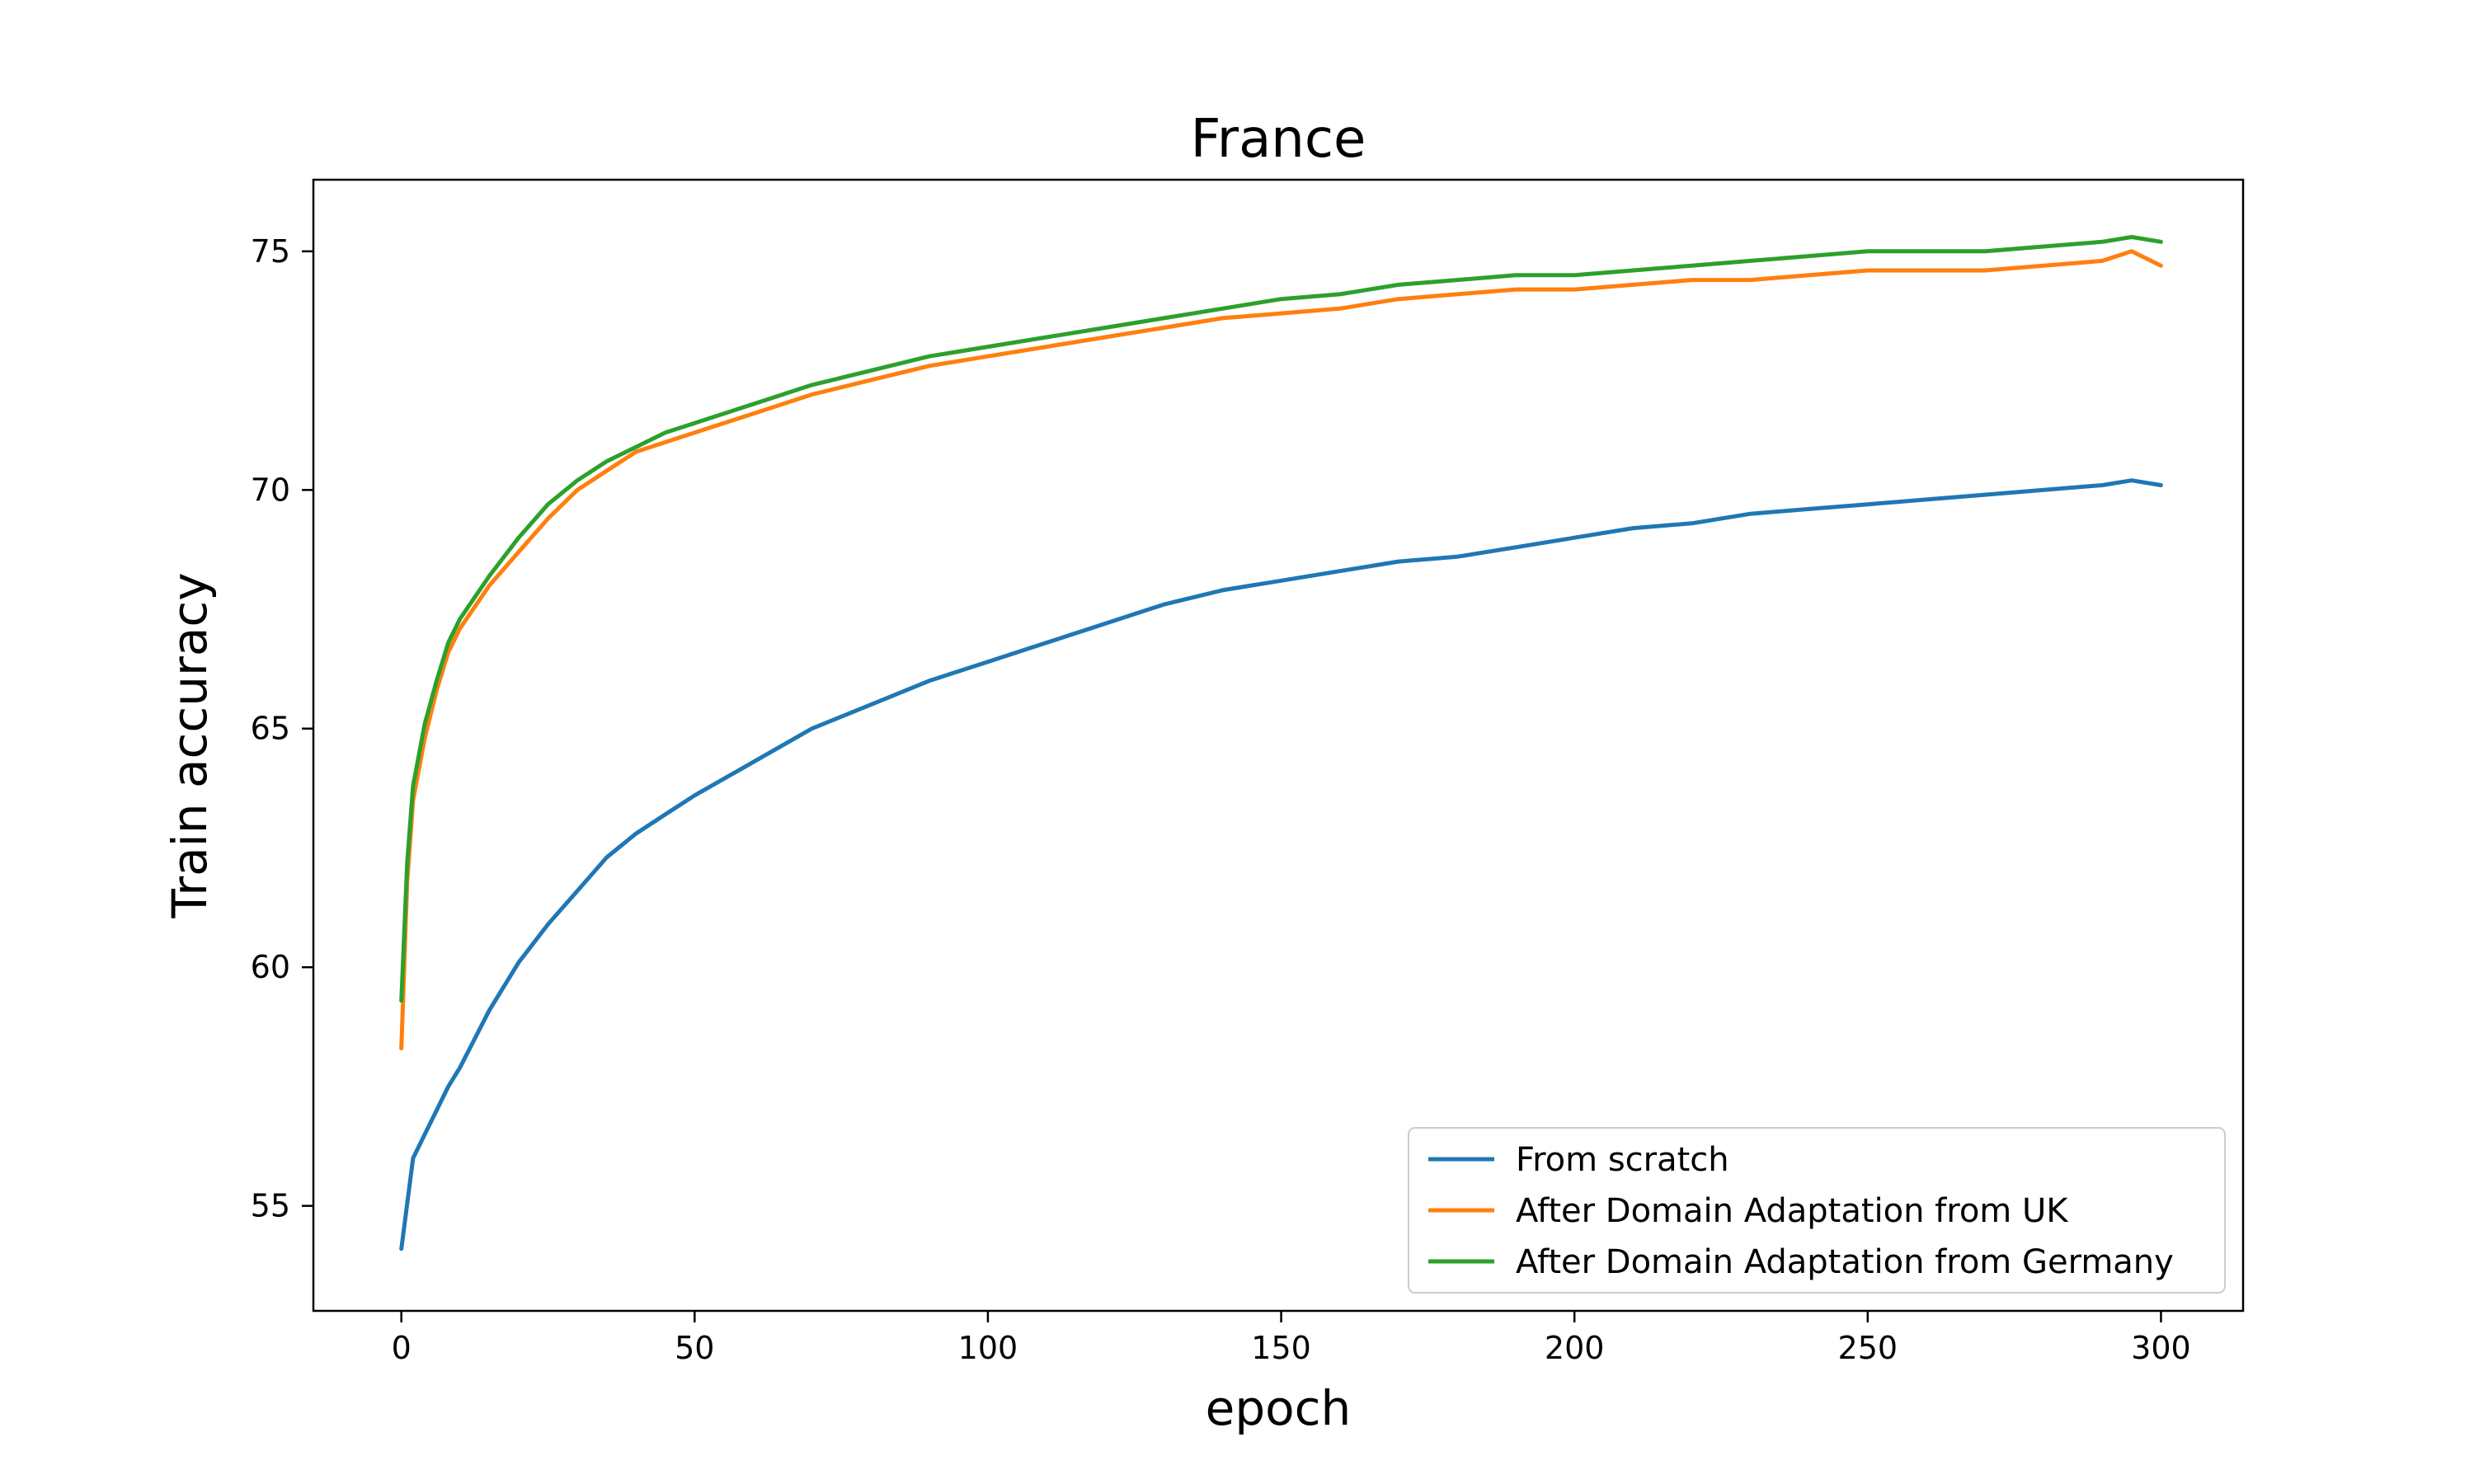  I want to click on y-tick-label: 60, so click(270, 967).